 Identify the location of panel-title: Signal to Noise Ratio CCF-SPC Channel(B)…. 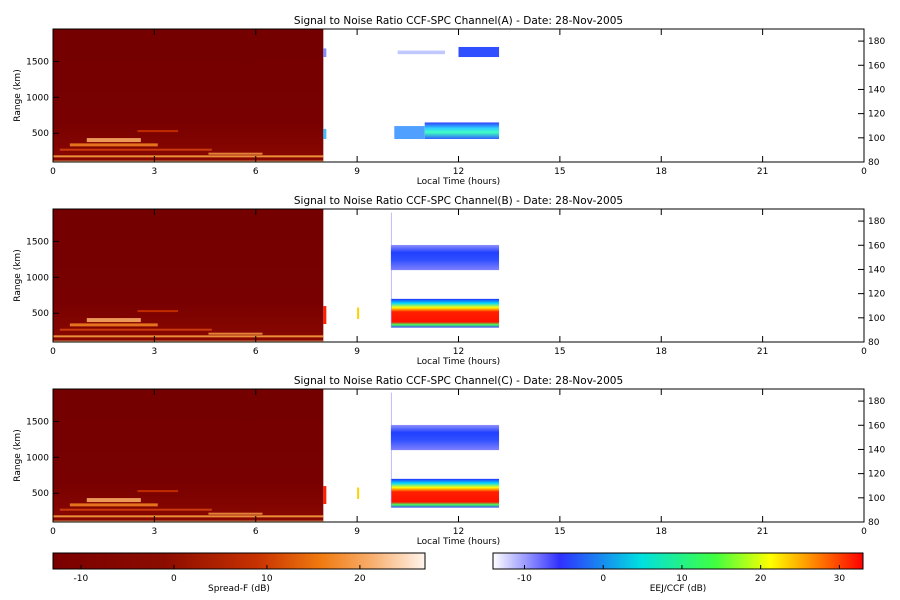
(458, 201).